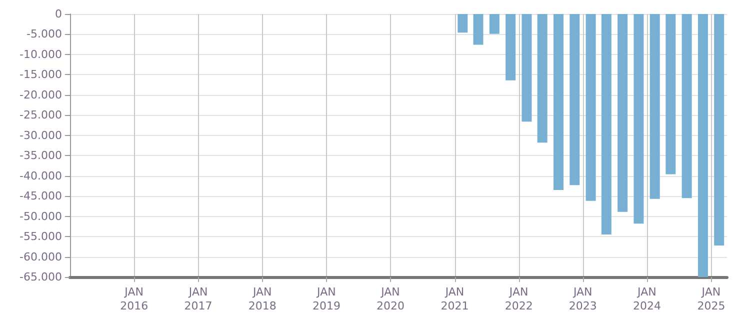 This screenshot has width=751, height=313. I want to click on y-tick-label: -60.000, so click(41, 257).